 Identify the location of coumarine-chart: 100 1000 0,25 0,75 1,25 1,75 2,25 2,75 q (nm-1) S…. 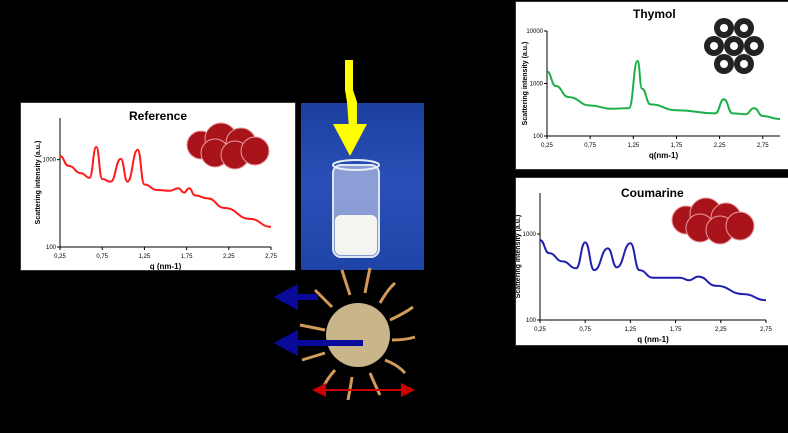
(644, 268).